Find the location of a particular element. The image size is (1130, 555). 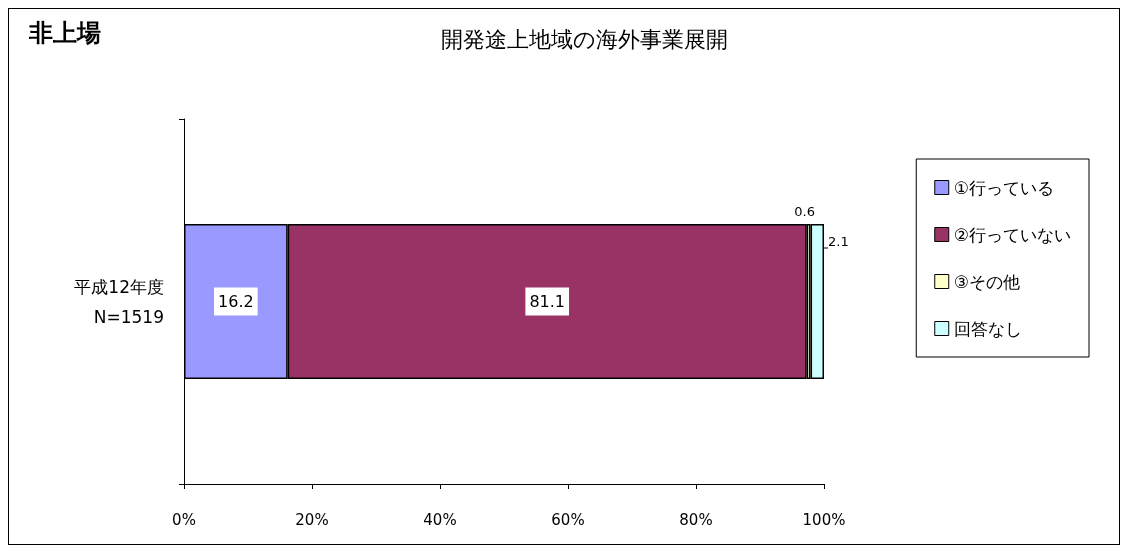

data-label: 81.1 is located at coordinates (547, 301).